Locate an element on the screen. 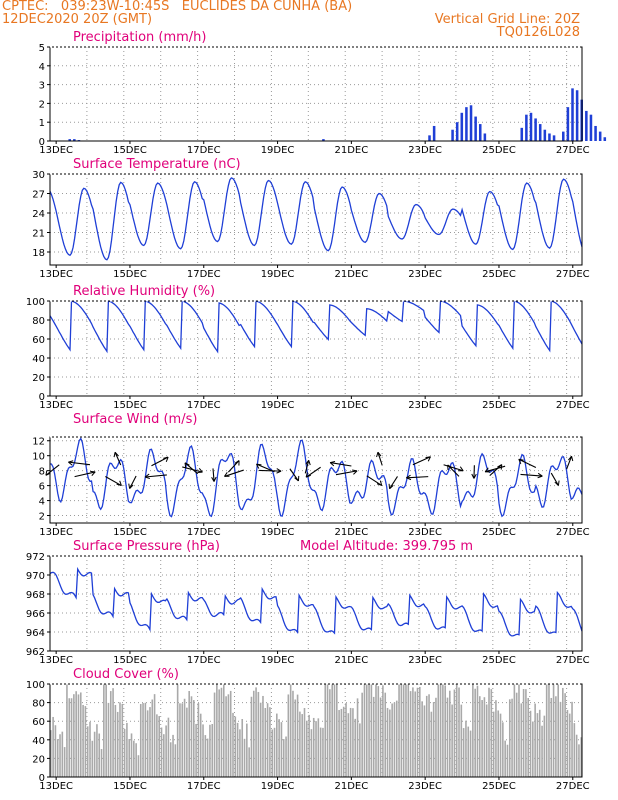 Image resolution: width=618 pixels, height=800 pixels. y-tick-label: 0 is located at coordinates (42, 397).